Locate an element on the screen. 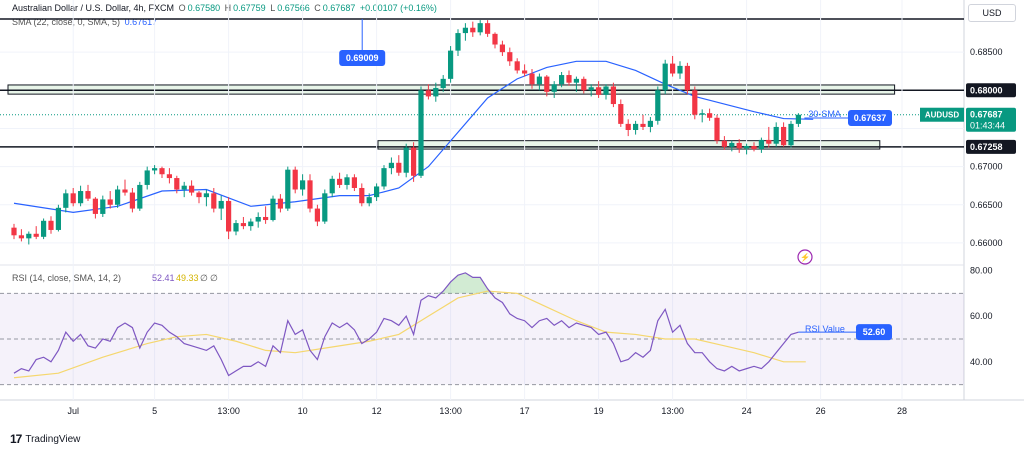  rsi-tick-label: 80.00 is located at coordinates (981, 271).